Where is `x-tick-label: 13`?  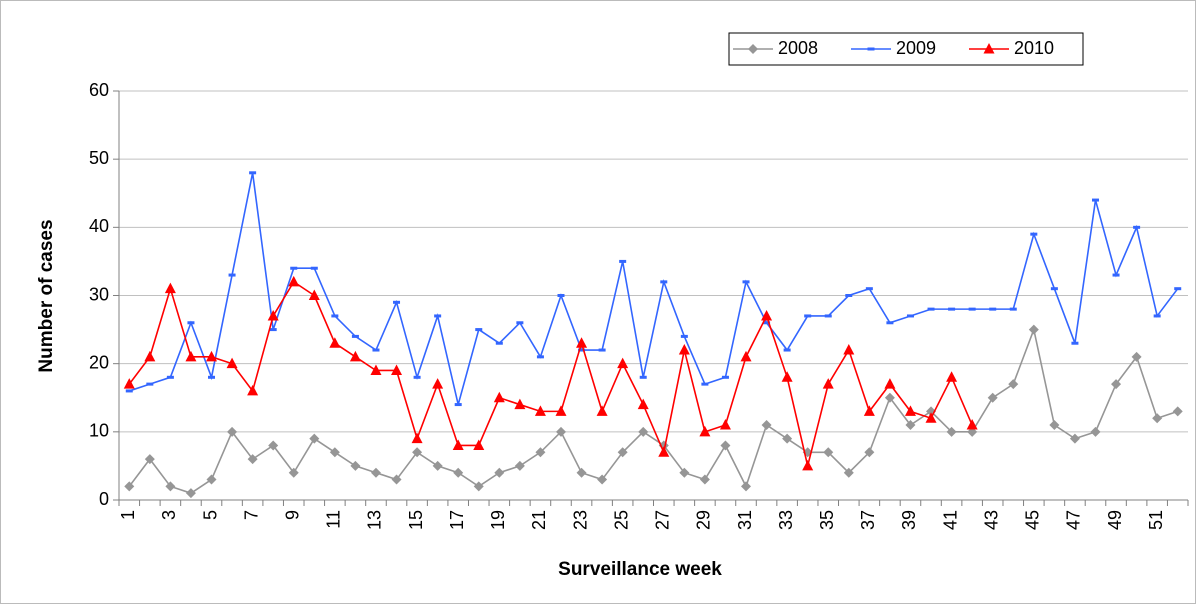
x-tick-label: 13 is located at coordinates (375, 520).